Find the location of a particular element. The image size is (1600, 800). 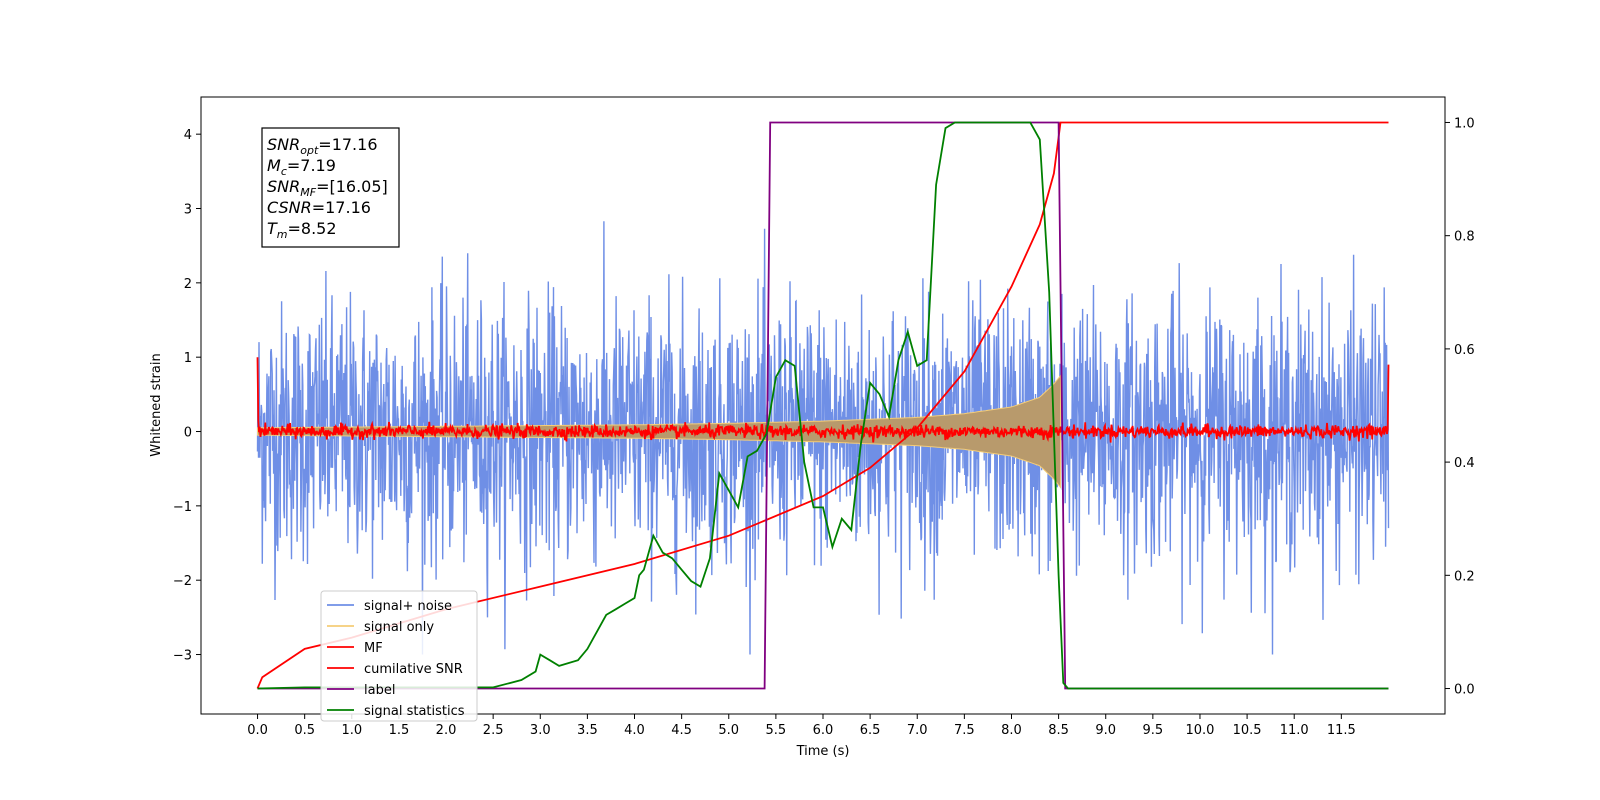

annotation-frame is located at coordinates (330, 187).